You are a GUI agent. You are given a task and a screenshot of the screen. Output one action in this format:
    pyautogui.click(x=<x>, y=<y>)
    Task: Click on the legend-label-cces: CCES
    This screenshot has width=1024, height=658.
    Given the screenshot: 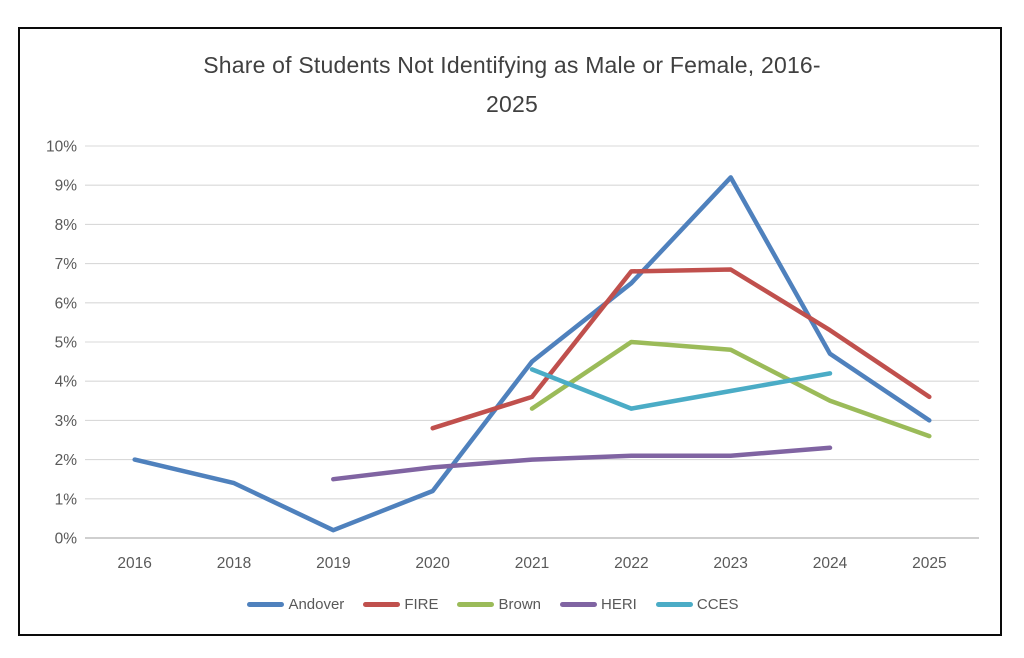 What is the action you would take?
    pyautogui.click(x=717, y=604)
    